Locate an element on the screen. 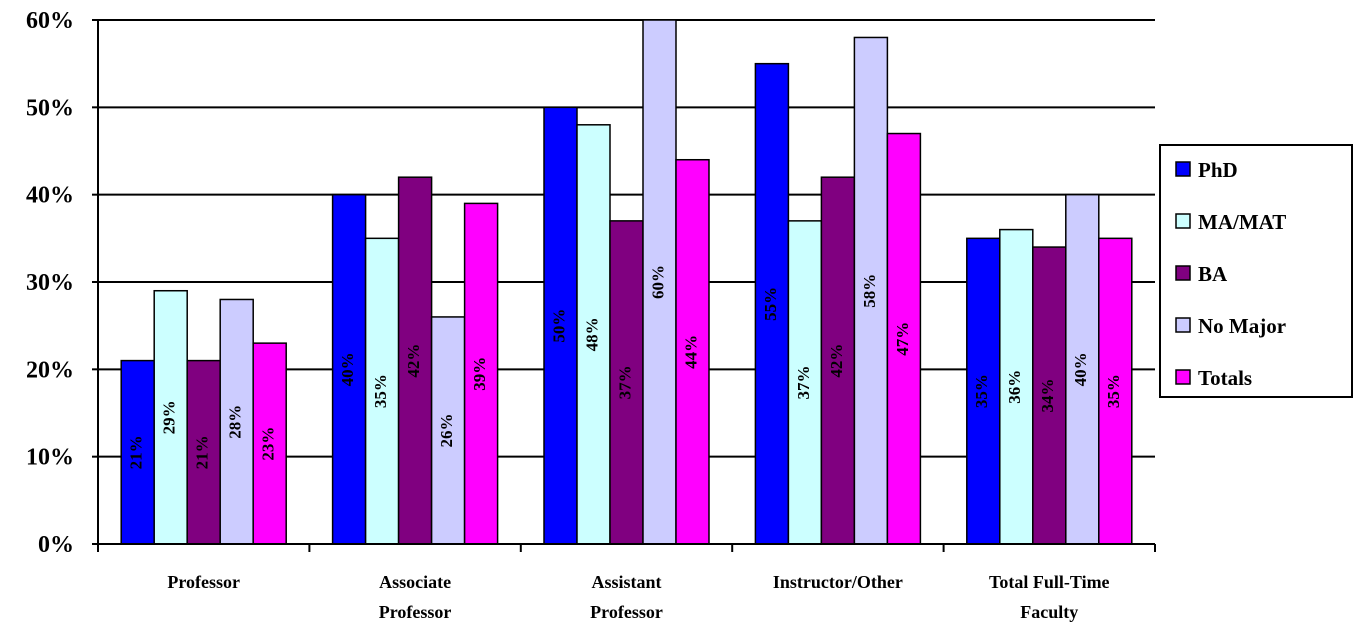  data-label: 36% is located at coordinates (1014, 387).